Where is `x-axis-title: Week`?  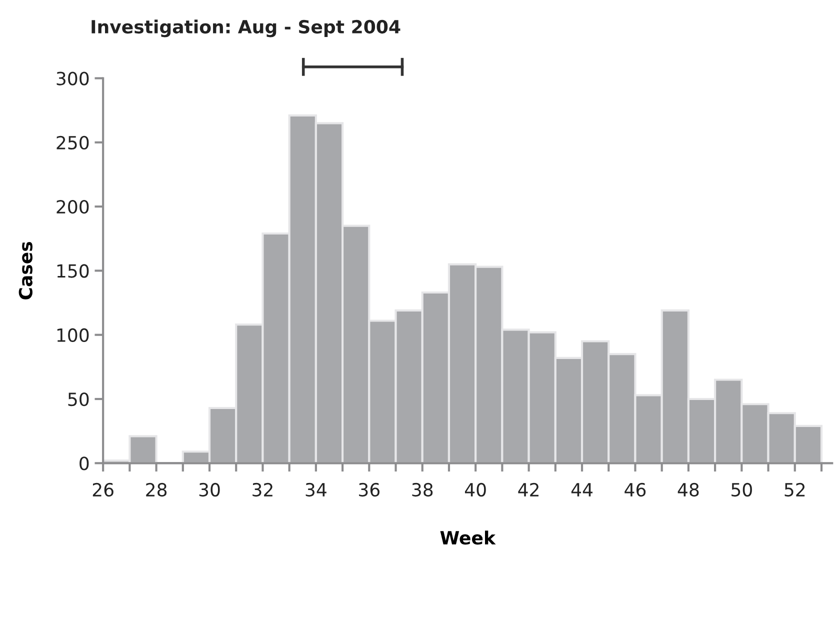
x-axis-title: Week is located at coordinates (468, 537).